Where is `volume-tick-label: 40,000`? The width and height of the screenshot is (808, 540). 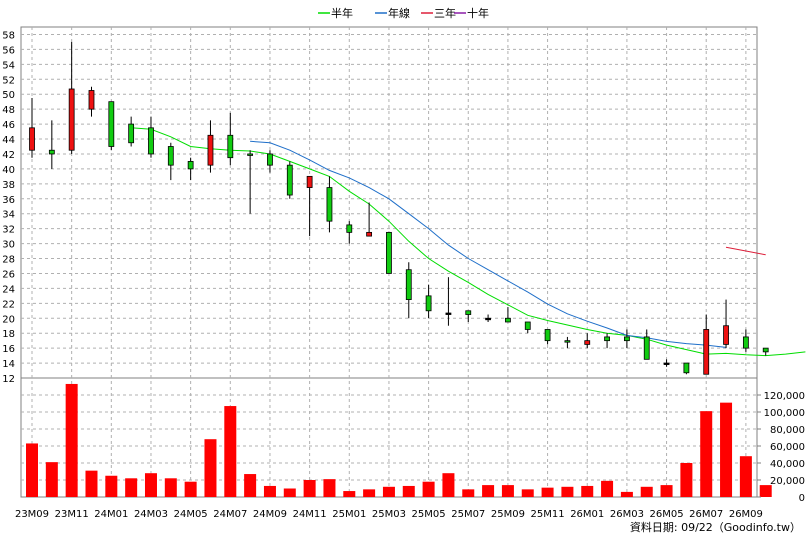 volume-tick-label: 40,000 is located at coordinates (787, 464).